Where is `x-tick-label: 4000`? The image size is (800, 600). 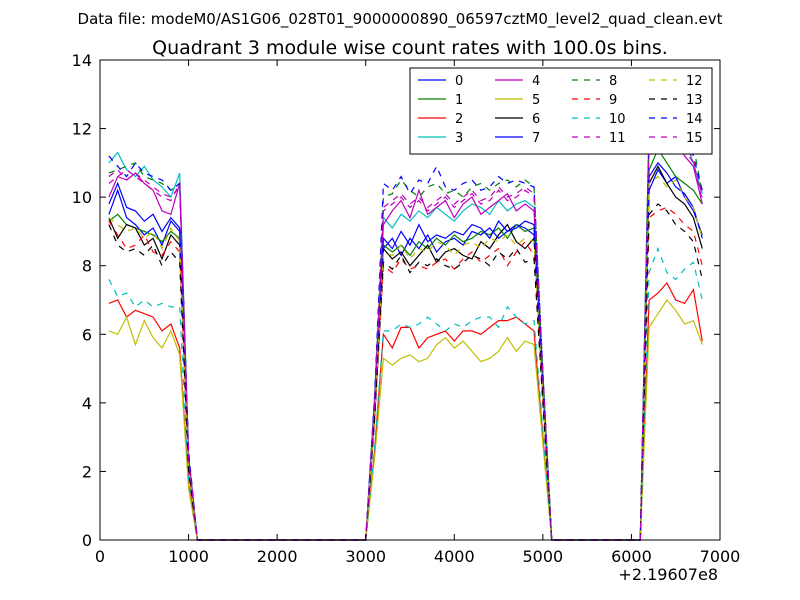
x-tick-label: 4000 is located at coordinates (454, 556).